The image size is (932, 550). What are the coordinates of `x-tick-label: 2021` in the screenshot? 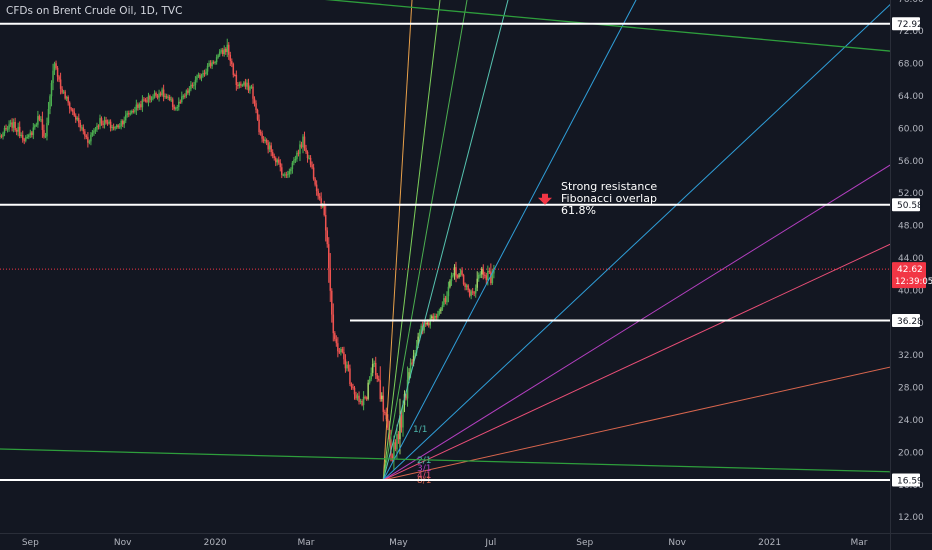 It's located at (769, 543).